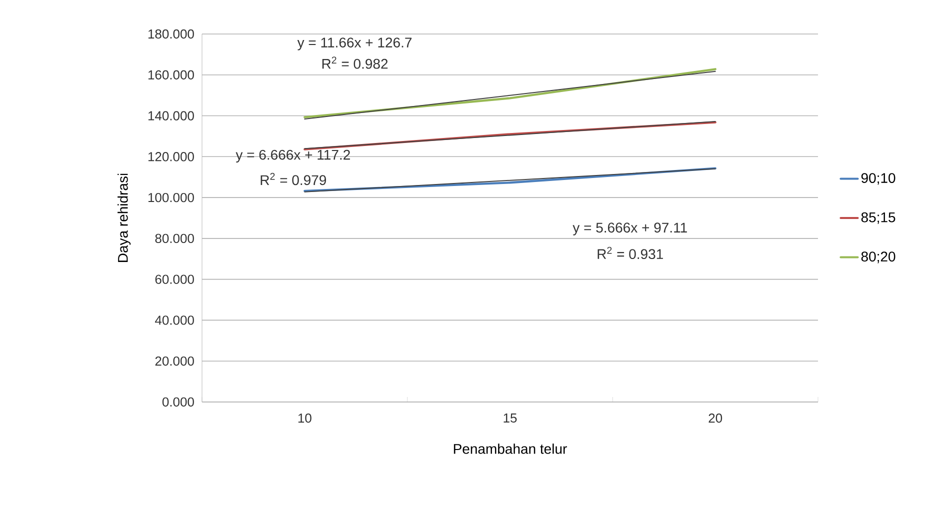 The image size is (948, 527). Describe the element at coordinates (171, 157) in the screenshot. I see `y-tick-label: 120.000` at that location.